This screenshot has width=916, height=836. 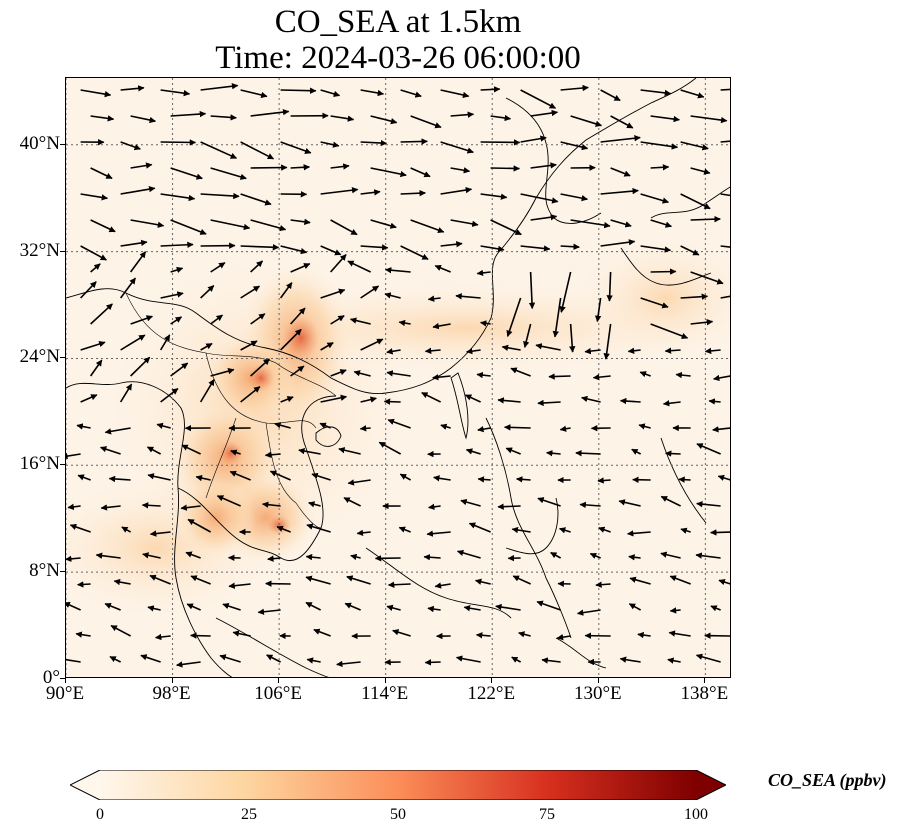 What do you see at coordinates (100, 814) in the screenshot?
I see `colorbar-tick-label: 0` at bounding box center [100, 814].